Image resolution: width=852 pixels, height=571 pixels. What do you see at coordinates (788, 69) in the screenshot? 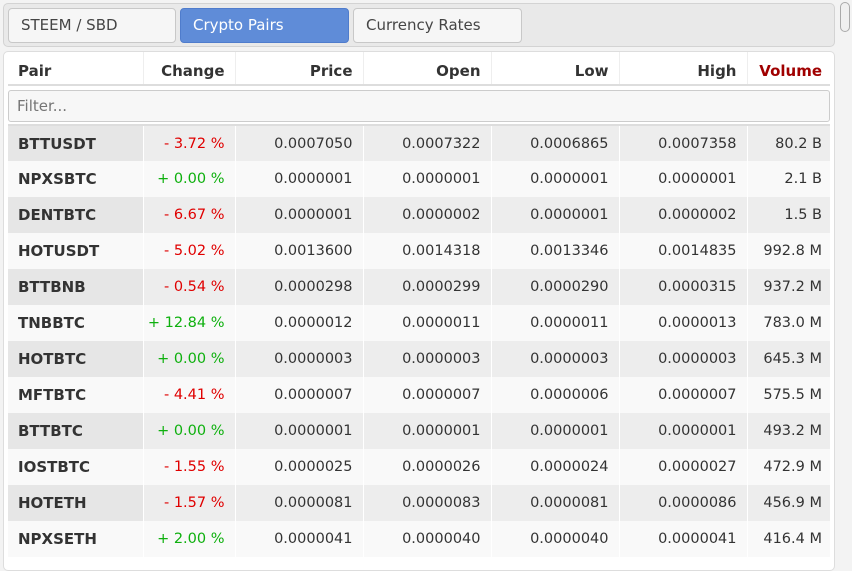
I see `header-volume: Volume` at bounding box center [788, 69].